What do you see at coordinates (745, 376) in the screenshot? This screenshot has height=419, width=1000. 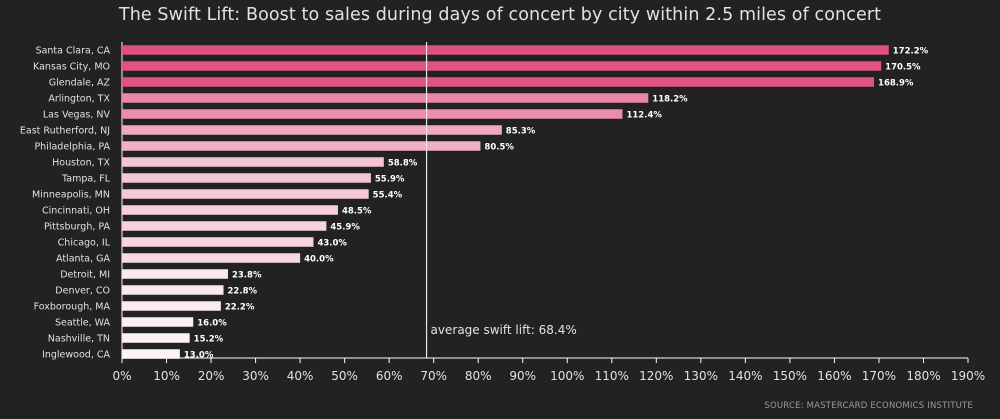 I see `x-tick-label: 140%` at bounding box center [745, 376].